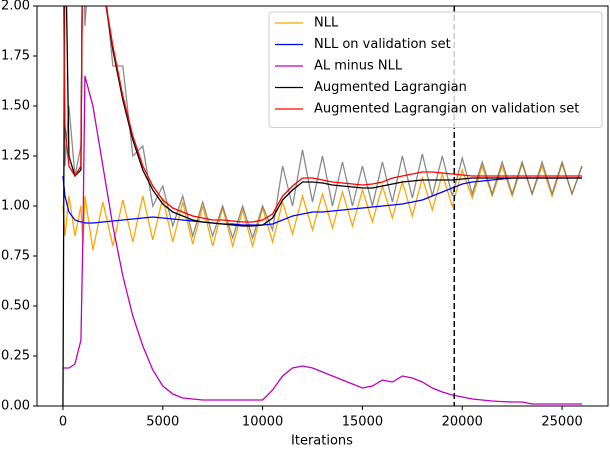 This screenshot has height=450, width=610. Describe the element at coordinates (322, 441) in the screenshot. I see `x-axis-label: Iterations` at that location.